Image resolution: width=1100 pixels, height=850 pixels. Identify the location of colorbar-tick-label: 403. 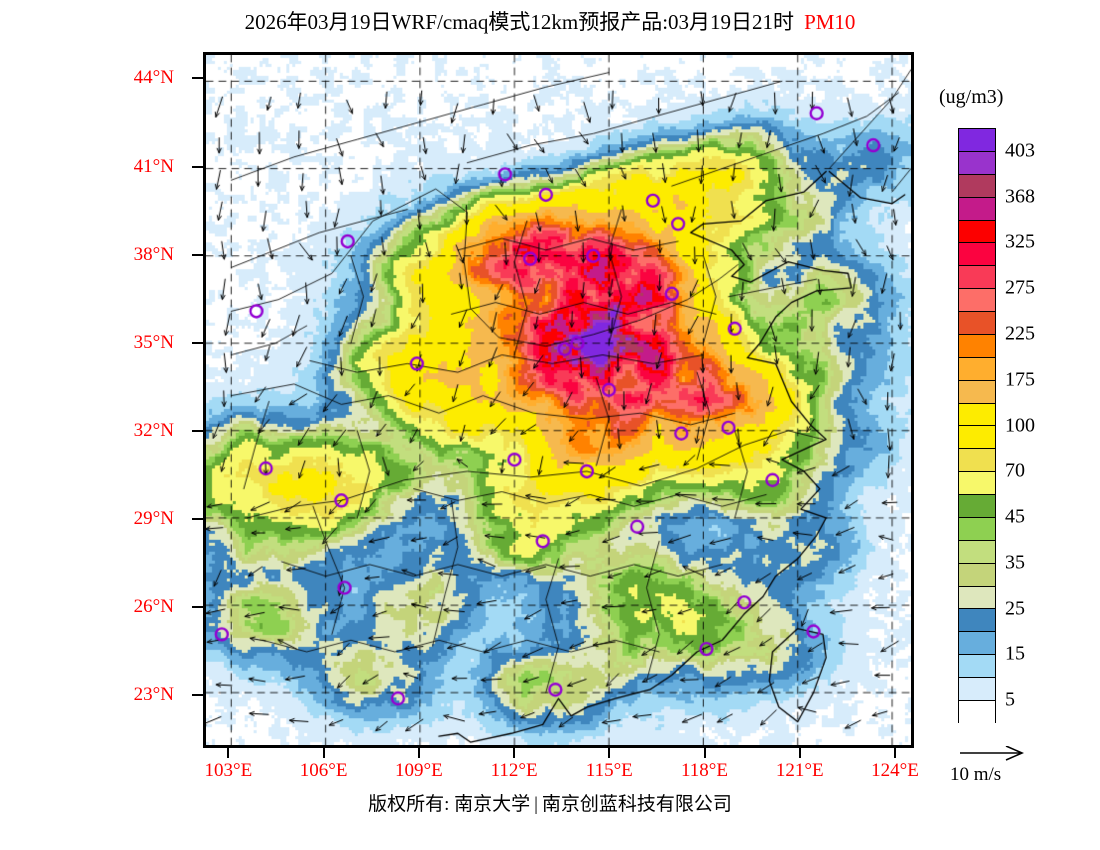
(1020, 150).